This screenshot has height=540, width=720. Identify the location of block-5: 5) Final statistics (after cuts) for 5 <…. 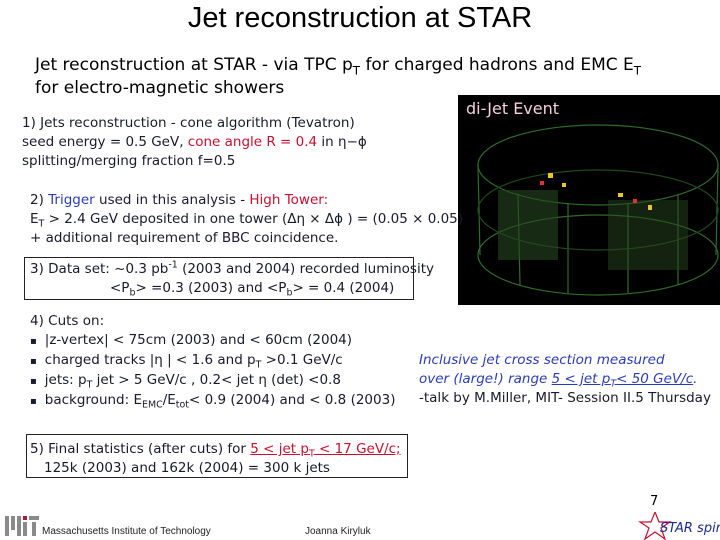
(215, 459).